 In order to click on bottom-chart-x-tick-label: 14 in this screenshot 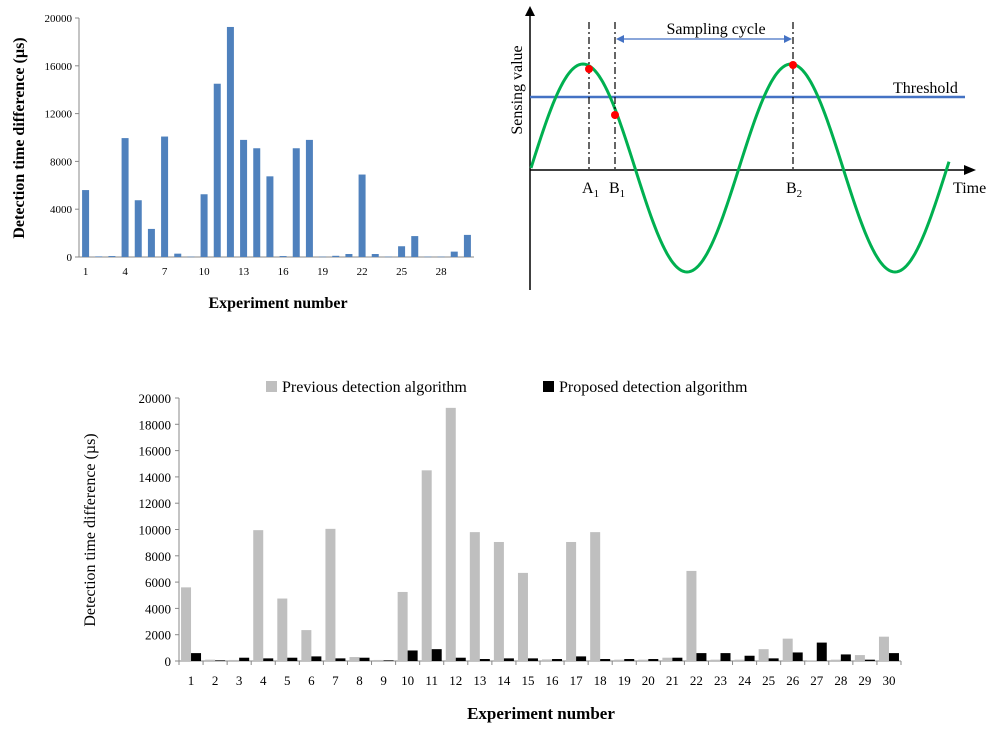, I will do `click(504, 680)`.